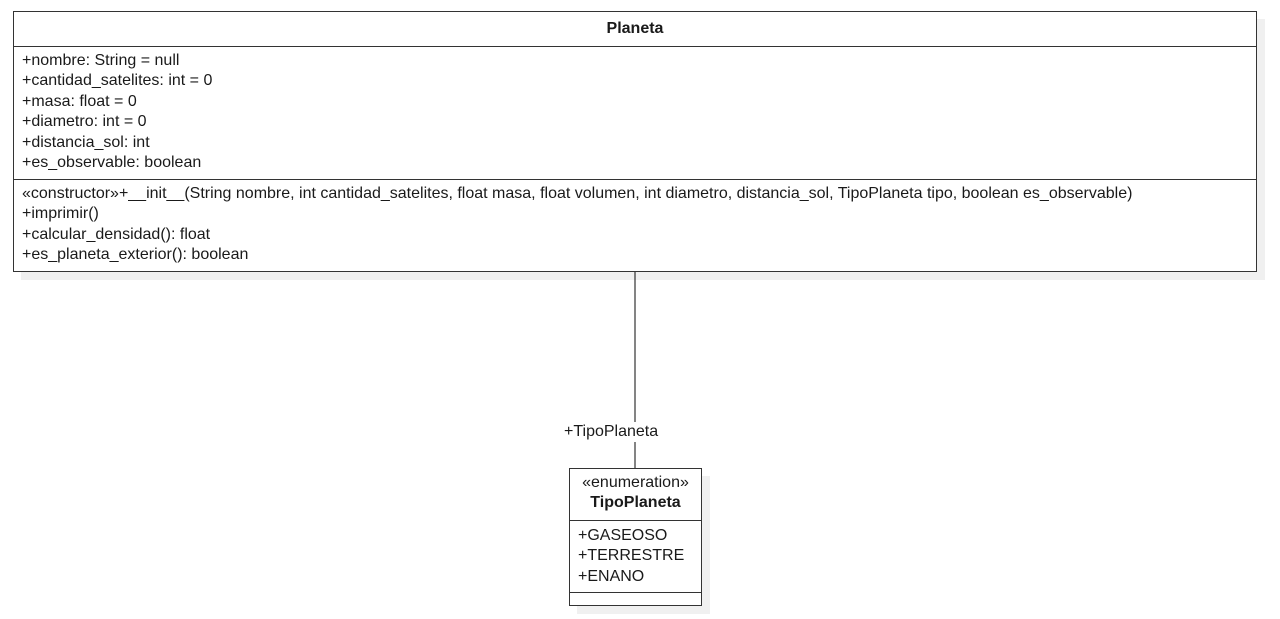 The width and height of the screenshot is (1280, 619). Describe the element at coordinates (611, 576) in the screenshot. I see `enum-literal-enano: +ENANO` at that location.